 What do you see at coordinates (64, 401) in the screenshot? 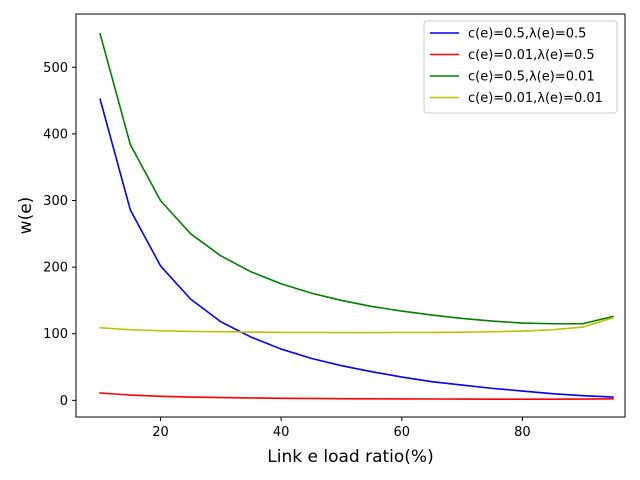
I see `y-tick-label: 0` at bounding box center [64, 401].